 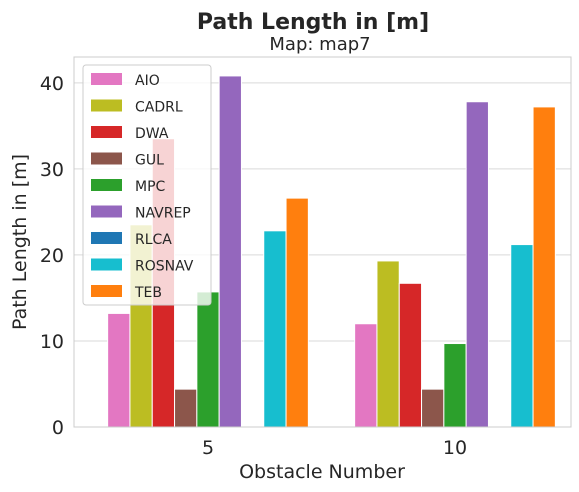 What do you see at coordinates (52, 170) in the screenshot?
I see `y-tick-label: 30` at bounding box center [52, 170].